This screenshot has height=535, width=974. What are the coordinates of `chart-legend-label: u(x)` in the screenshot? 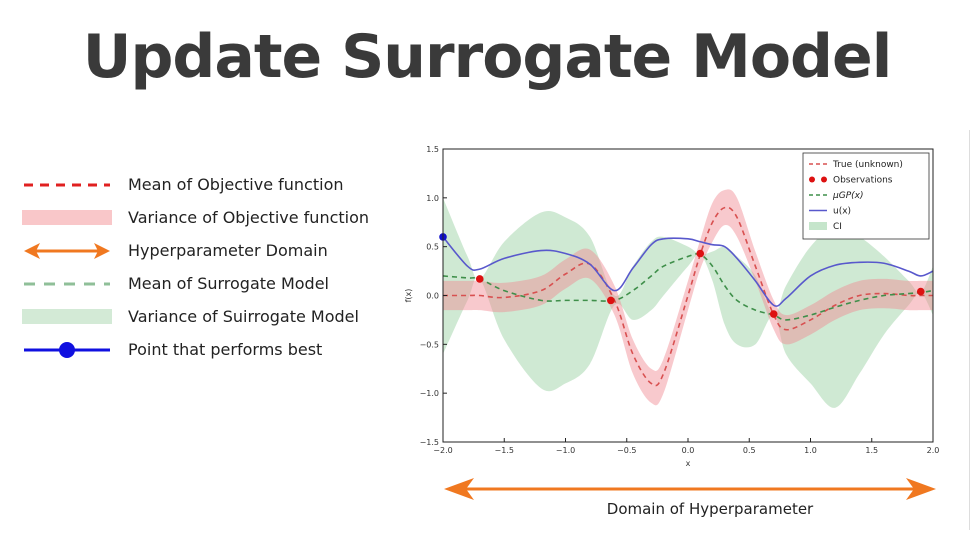 It's located at (842, 212).